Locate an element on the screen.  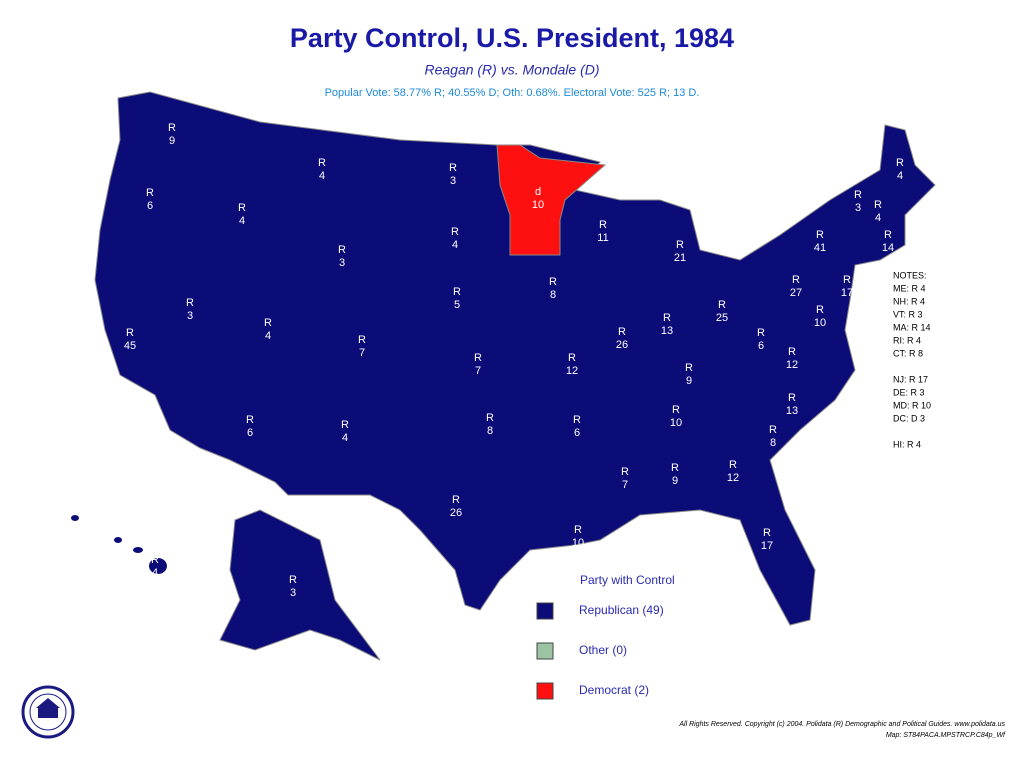
state-votes: 6 is located at coordinates (577, 433).